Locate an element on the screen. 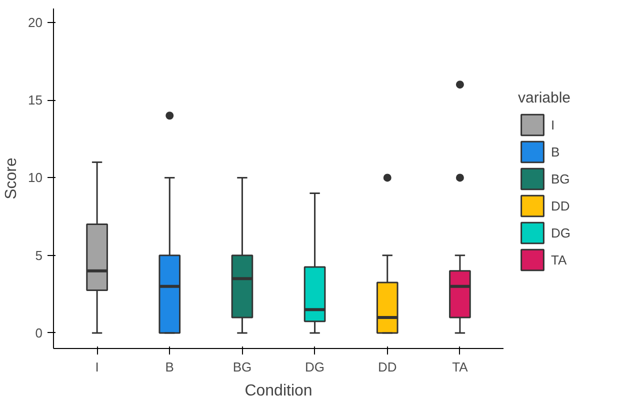 This screenshot has width=625, height=413. legend-label: DG is located at coordinates (561, 232).